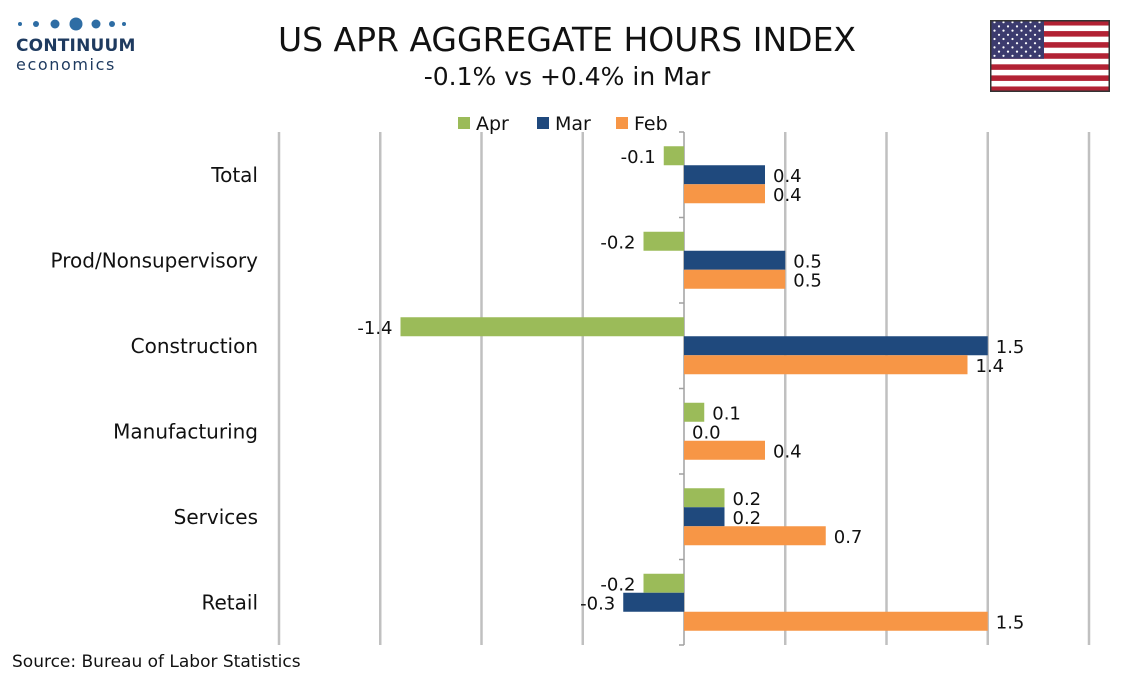  What do you see at coordinates (229, 602) in the screenshot?
I see `category-label: Retail` at bounding box center [229, 602].